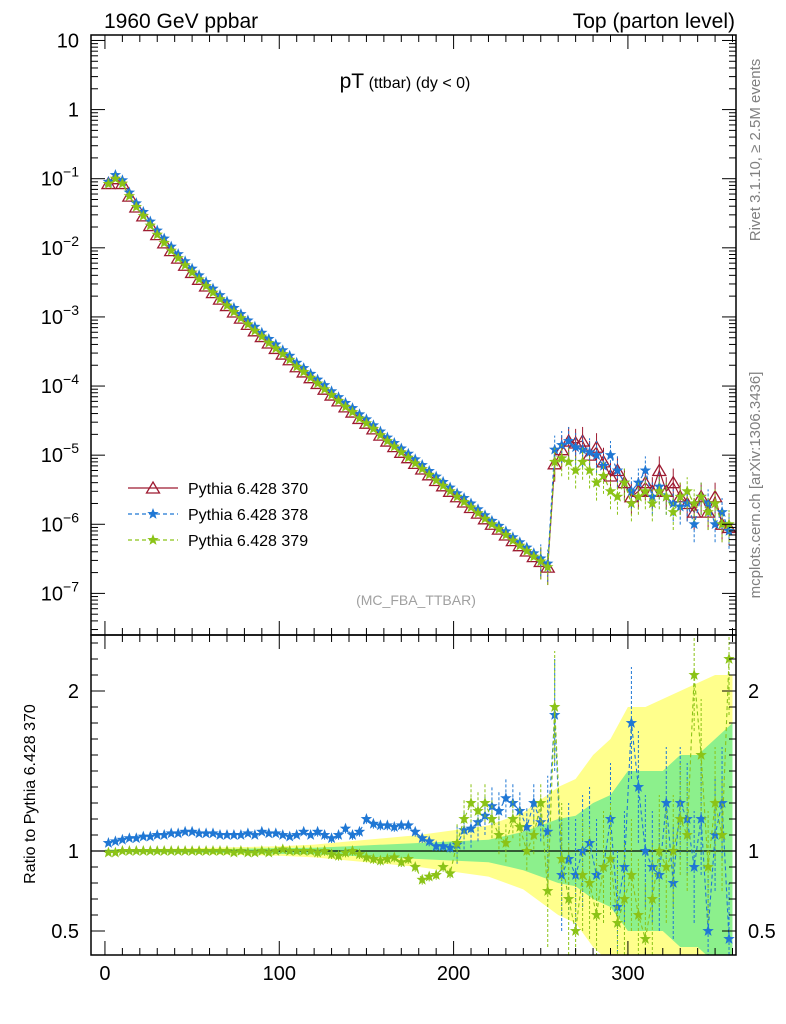 This screenshot has height=1024, width=786. What do you see at coordinates (153, 513) in the screenshot?
I see `legend-marker` at bounding box center [153, 513].